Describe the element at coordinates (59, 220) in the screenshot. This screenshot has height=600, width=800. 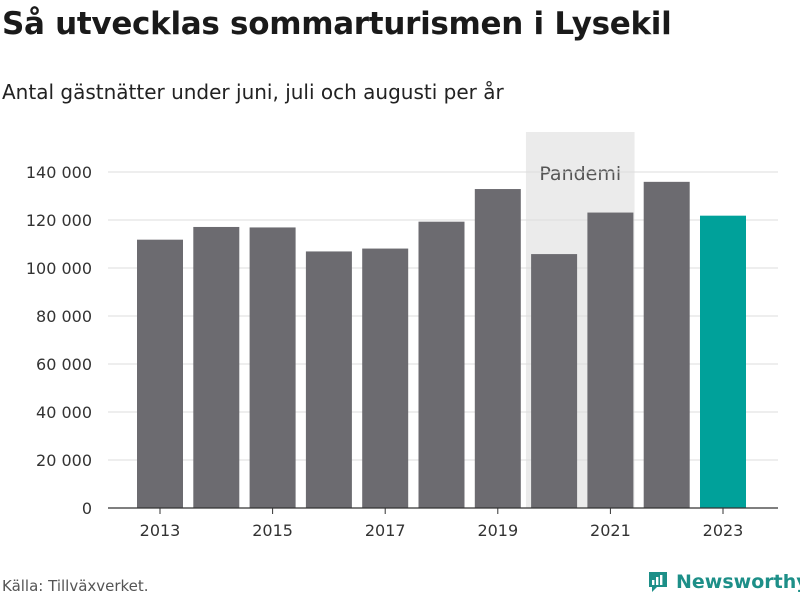
I see `y-tick-label: 120 000` at that location.